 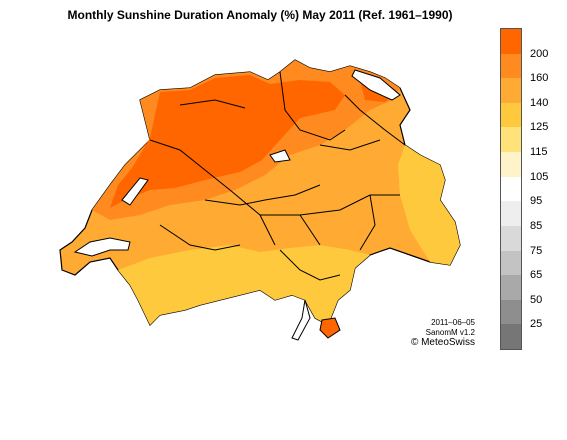 I want to click on lake-lucerne, so click(x=280, y=156).